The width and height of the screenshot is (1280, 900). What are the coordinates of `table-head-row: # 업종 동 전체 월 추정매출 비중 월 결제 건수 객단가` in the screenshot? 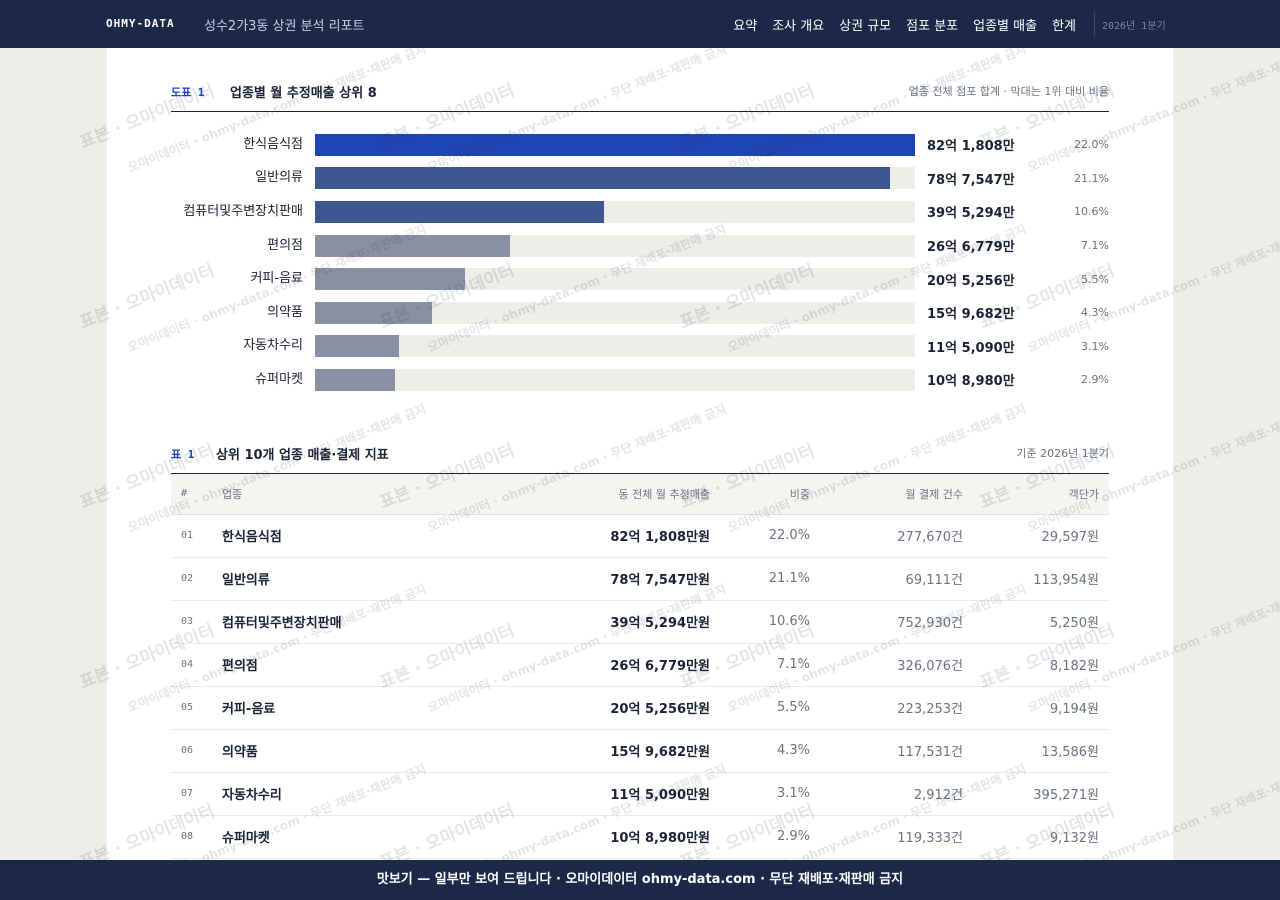 It's located at (640, 494).